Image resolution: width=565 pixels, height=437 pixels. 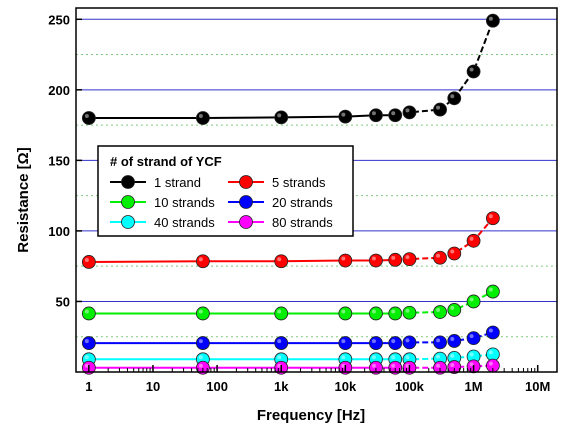 What do you see at coordinates (153, 386) in the screenshot?
I see `x-tick-label: 10` at bounding box center [153, 386].